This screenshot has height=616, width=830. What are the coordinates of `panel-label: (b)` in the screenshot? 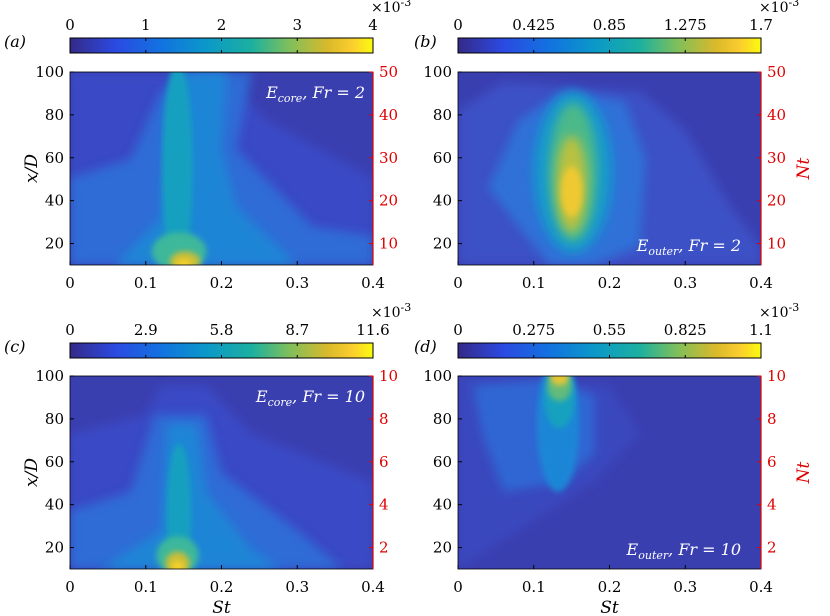 It's located at (425, 41).